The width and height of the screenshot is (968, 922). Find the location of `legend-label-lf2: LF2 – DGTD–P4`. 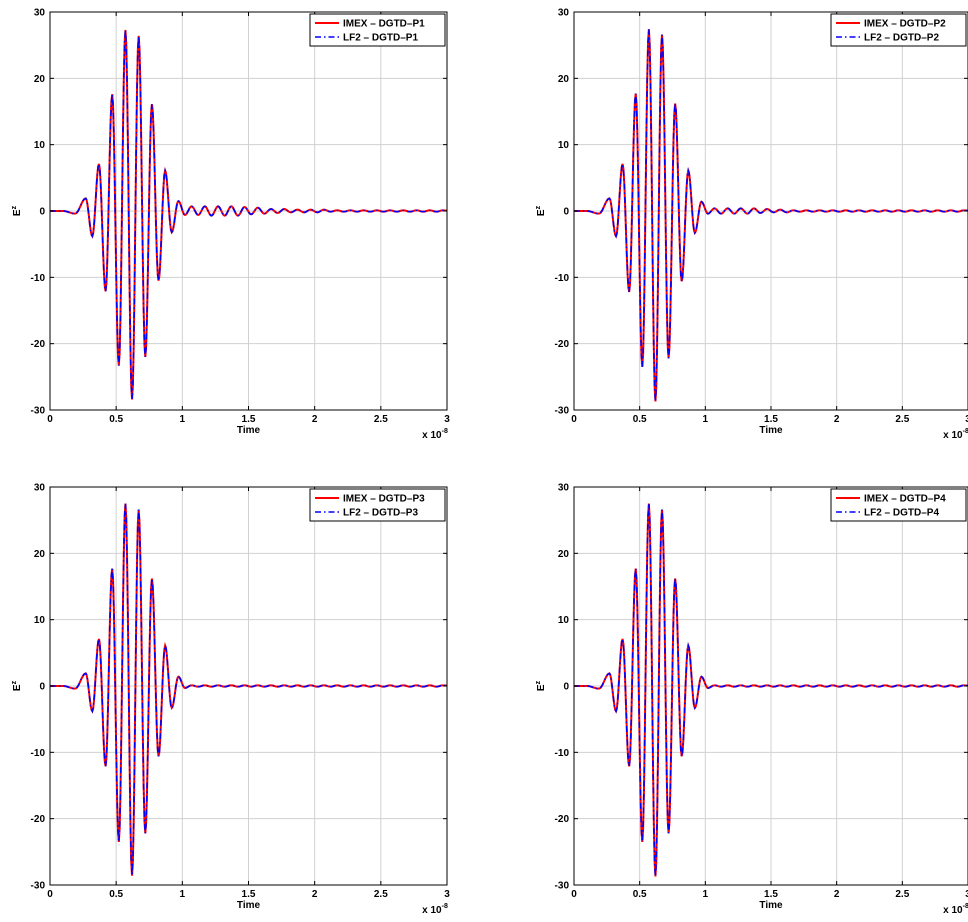

legend-label-lf2: LF2 – DGTD–P4 is located at coordinates (901, 513).